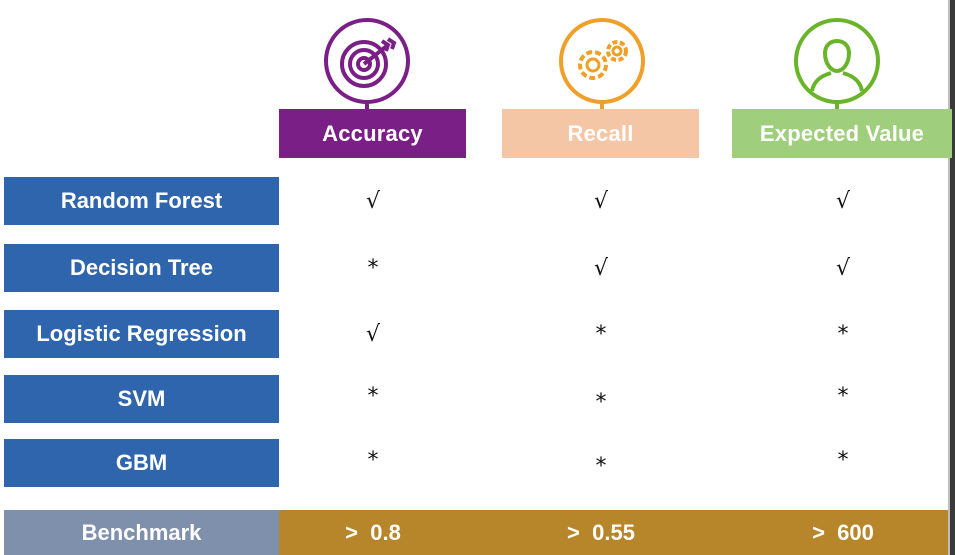 The image size is (955, 555). I want to click on cell-gbm-recall: *, so click(601, 466).